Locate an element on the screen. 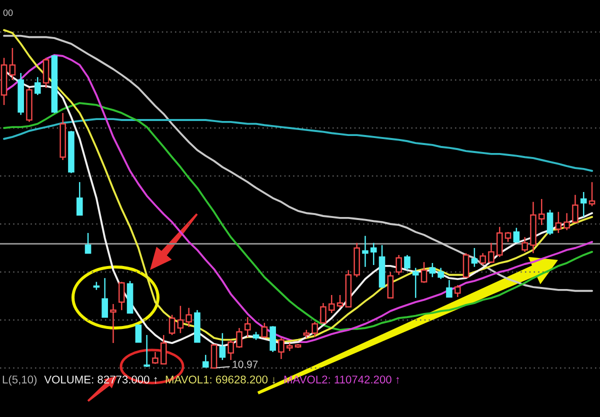  text: L(5,10) is located at coordinates (19, 380).